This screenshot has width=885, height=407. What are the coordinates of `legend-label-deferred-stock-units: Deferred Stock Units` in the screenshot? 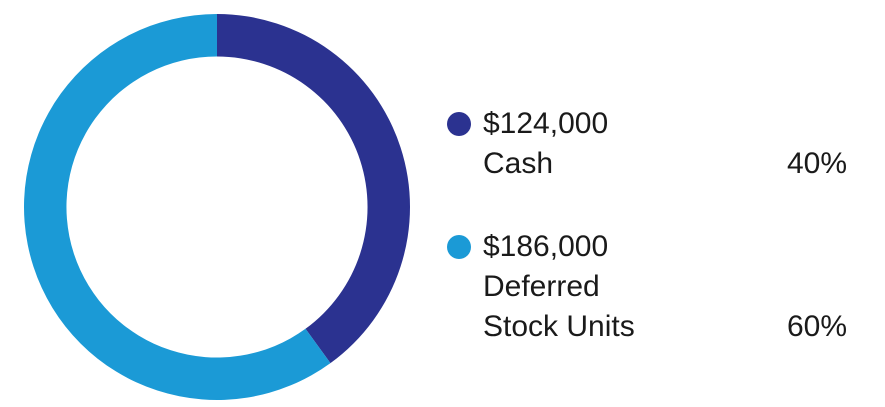 It's located at (559, 306).